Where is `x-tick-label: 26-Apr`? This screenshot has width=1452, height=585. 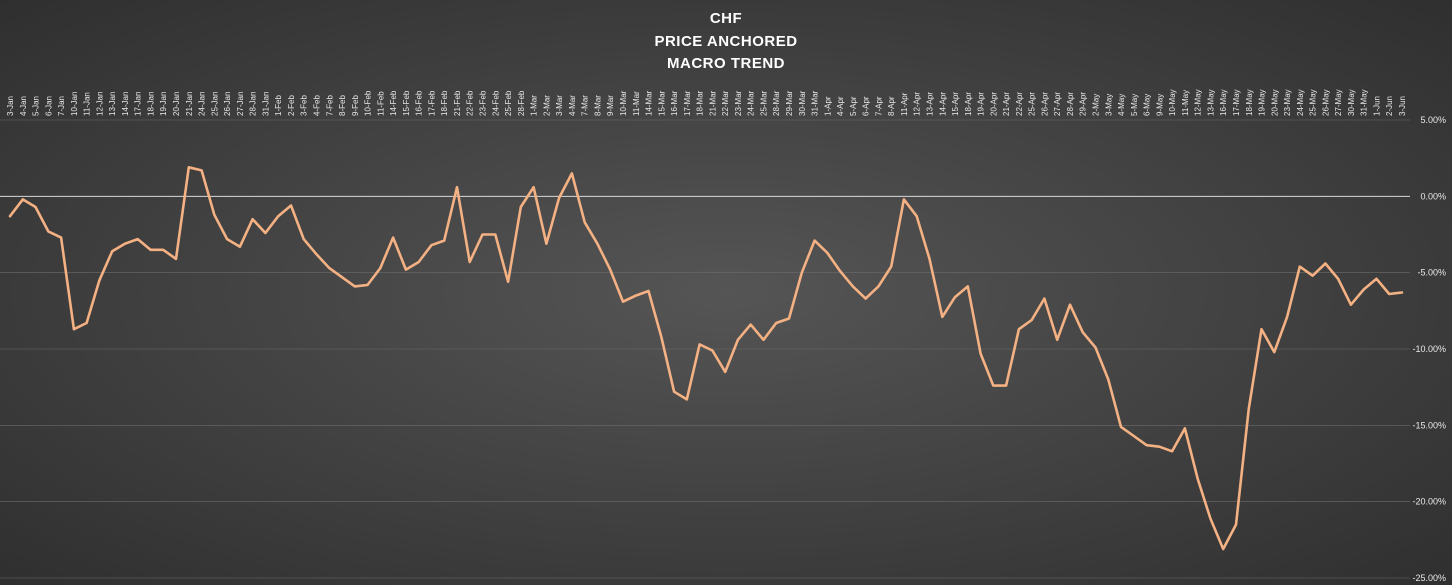
x-tick-label: 26-Apr is located at coordinates (1044, 104).